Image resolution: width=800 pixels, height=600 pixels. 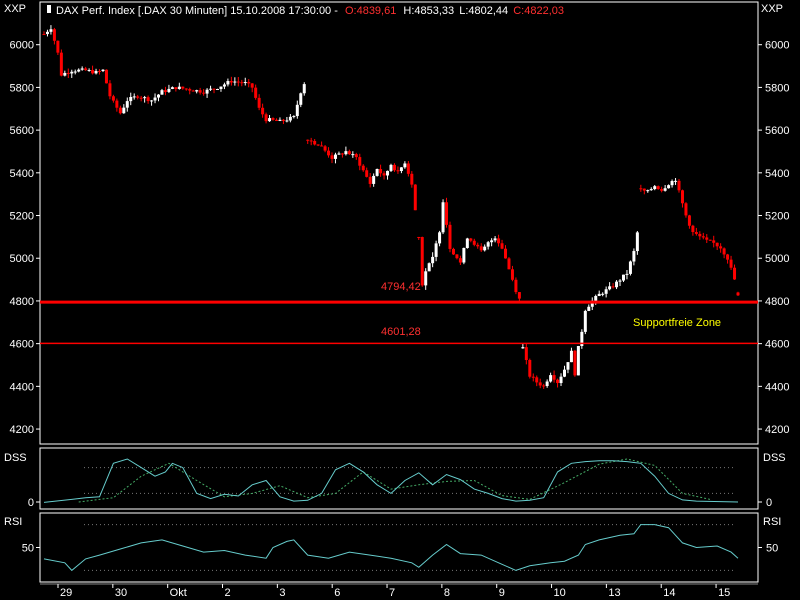 What do you see at coordinates (392, 593) in the screenshot?
I see `x-tick-label: 7` at bounding box center [392, 593].